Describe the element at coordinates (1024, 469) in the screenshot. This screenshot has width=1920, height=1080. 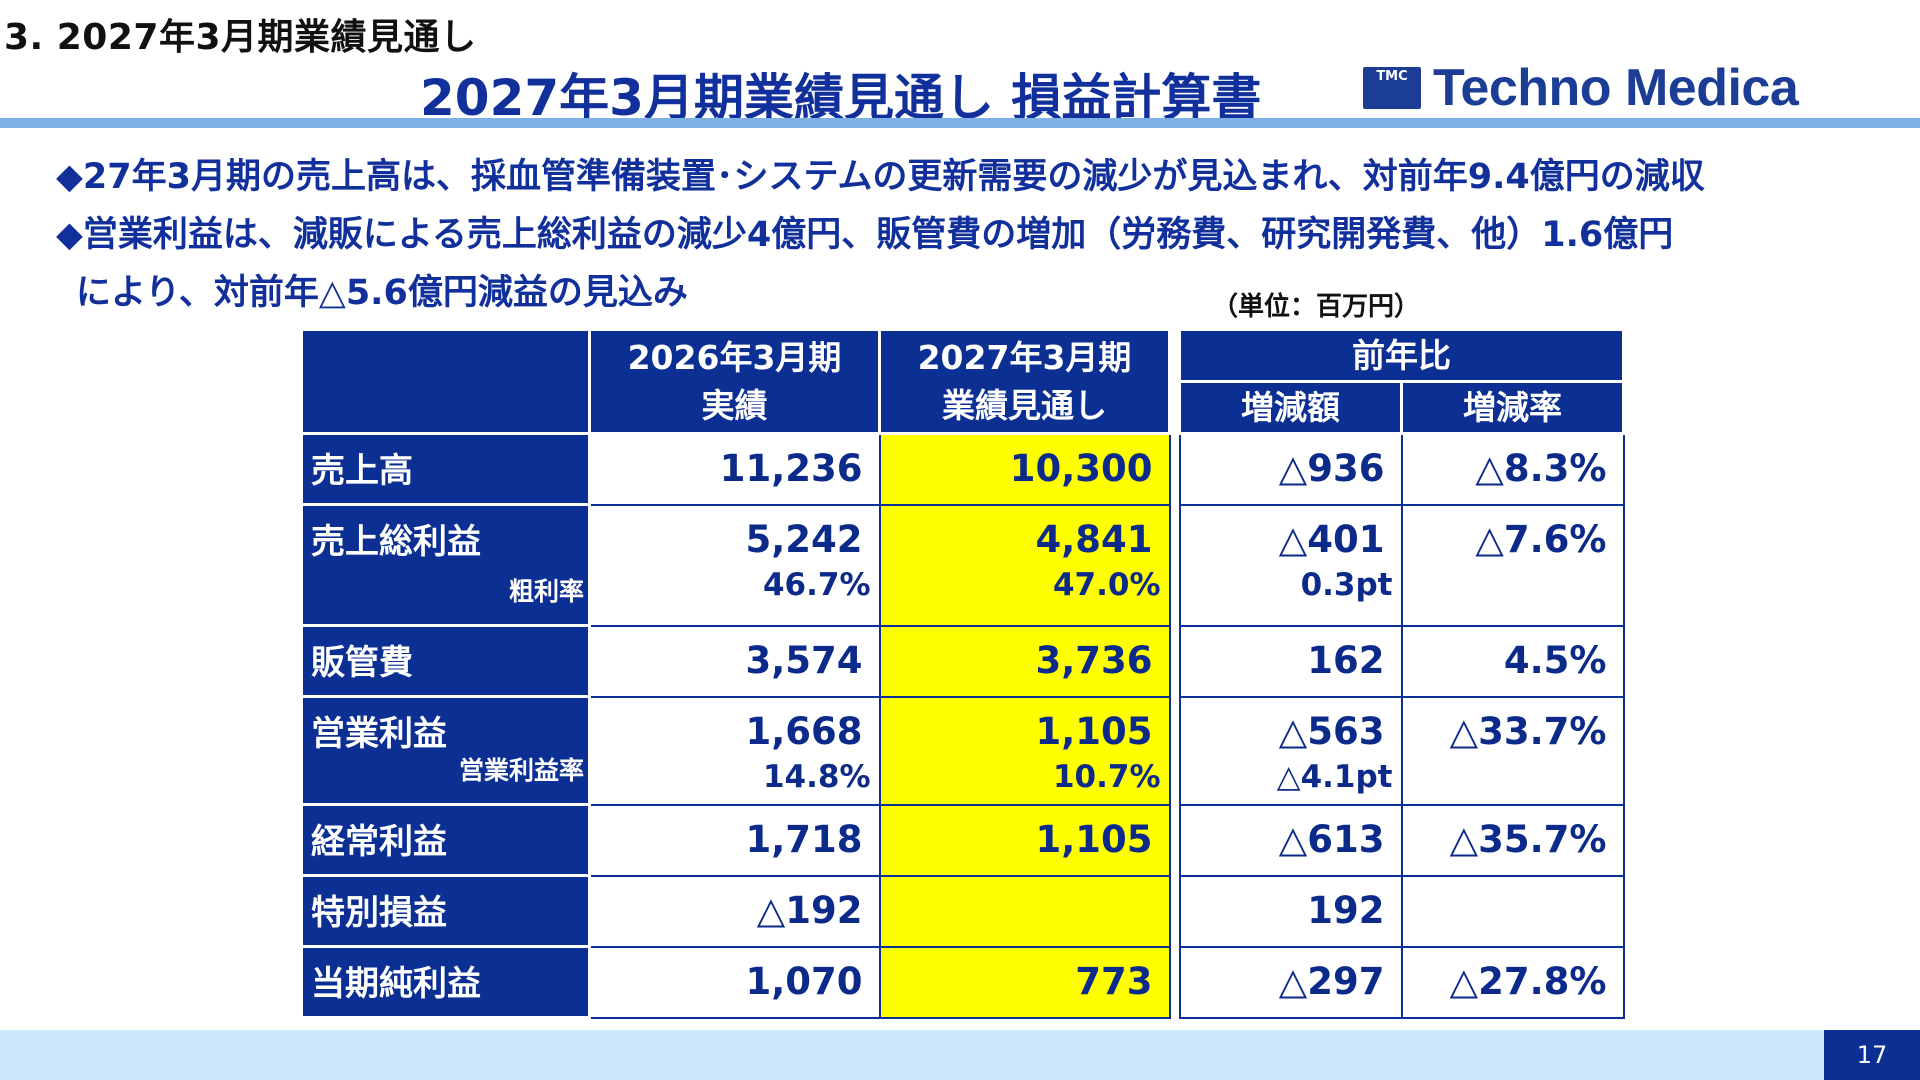
I see `forecast-value: 10,300` at that location.